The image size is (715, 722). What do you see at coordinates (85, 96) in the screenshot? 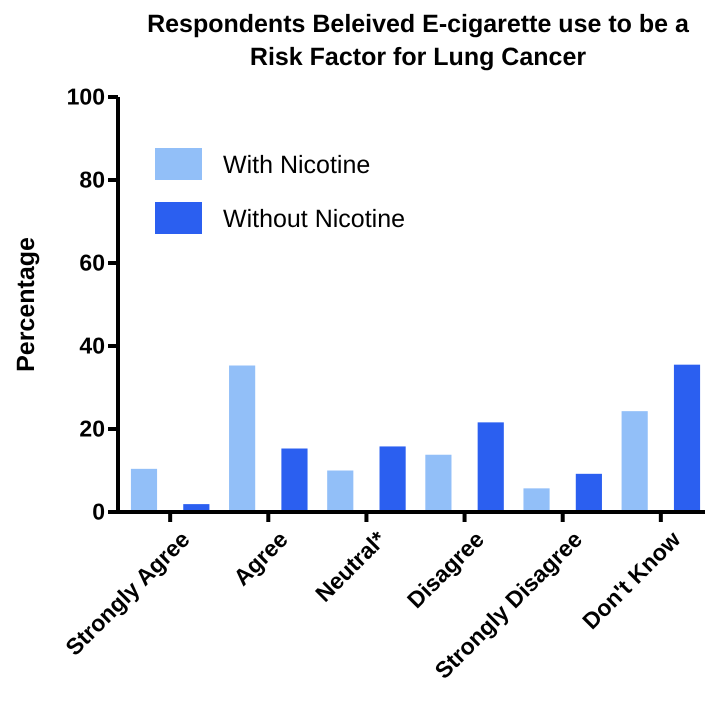
I see `y-tick-label: 100` at bounding box center [85, 96].